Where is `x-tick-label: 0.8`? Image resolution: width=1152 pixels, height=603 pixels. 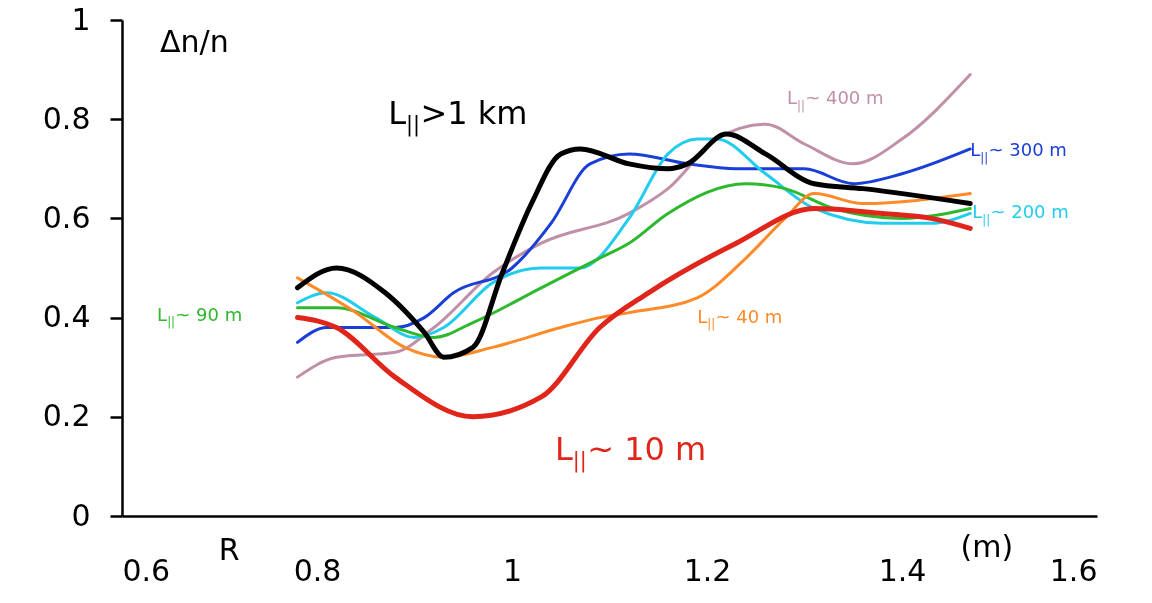 x-tick-label: 0.8 is located at coordinates (317, 570).